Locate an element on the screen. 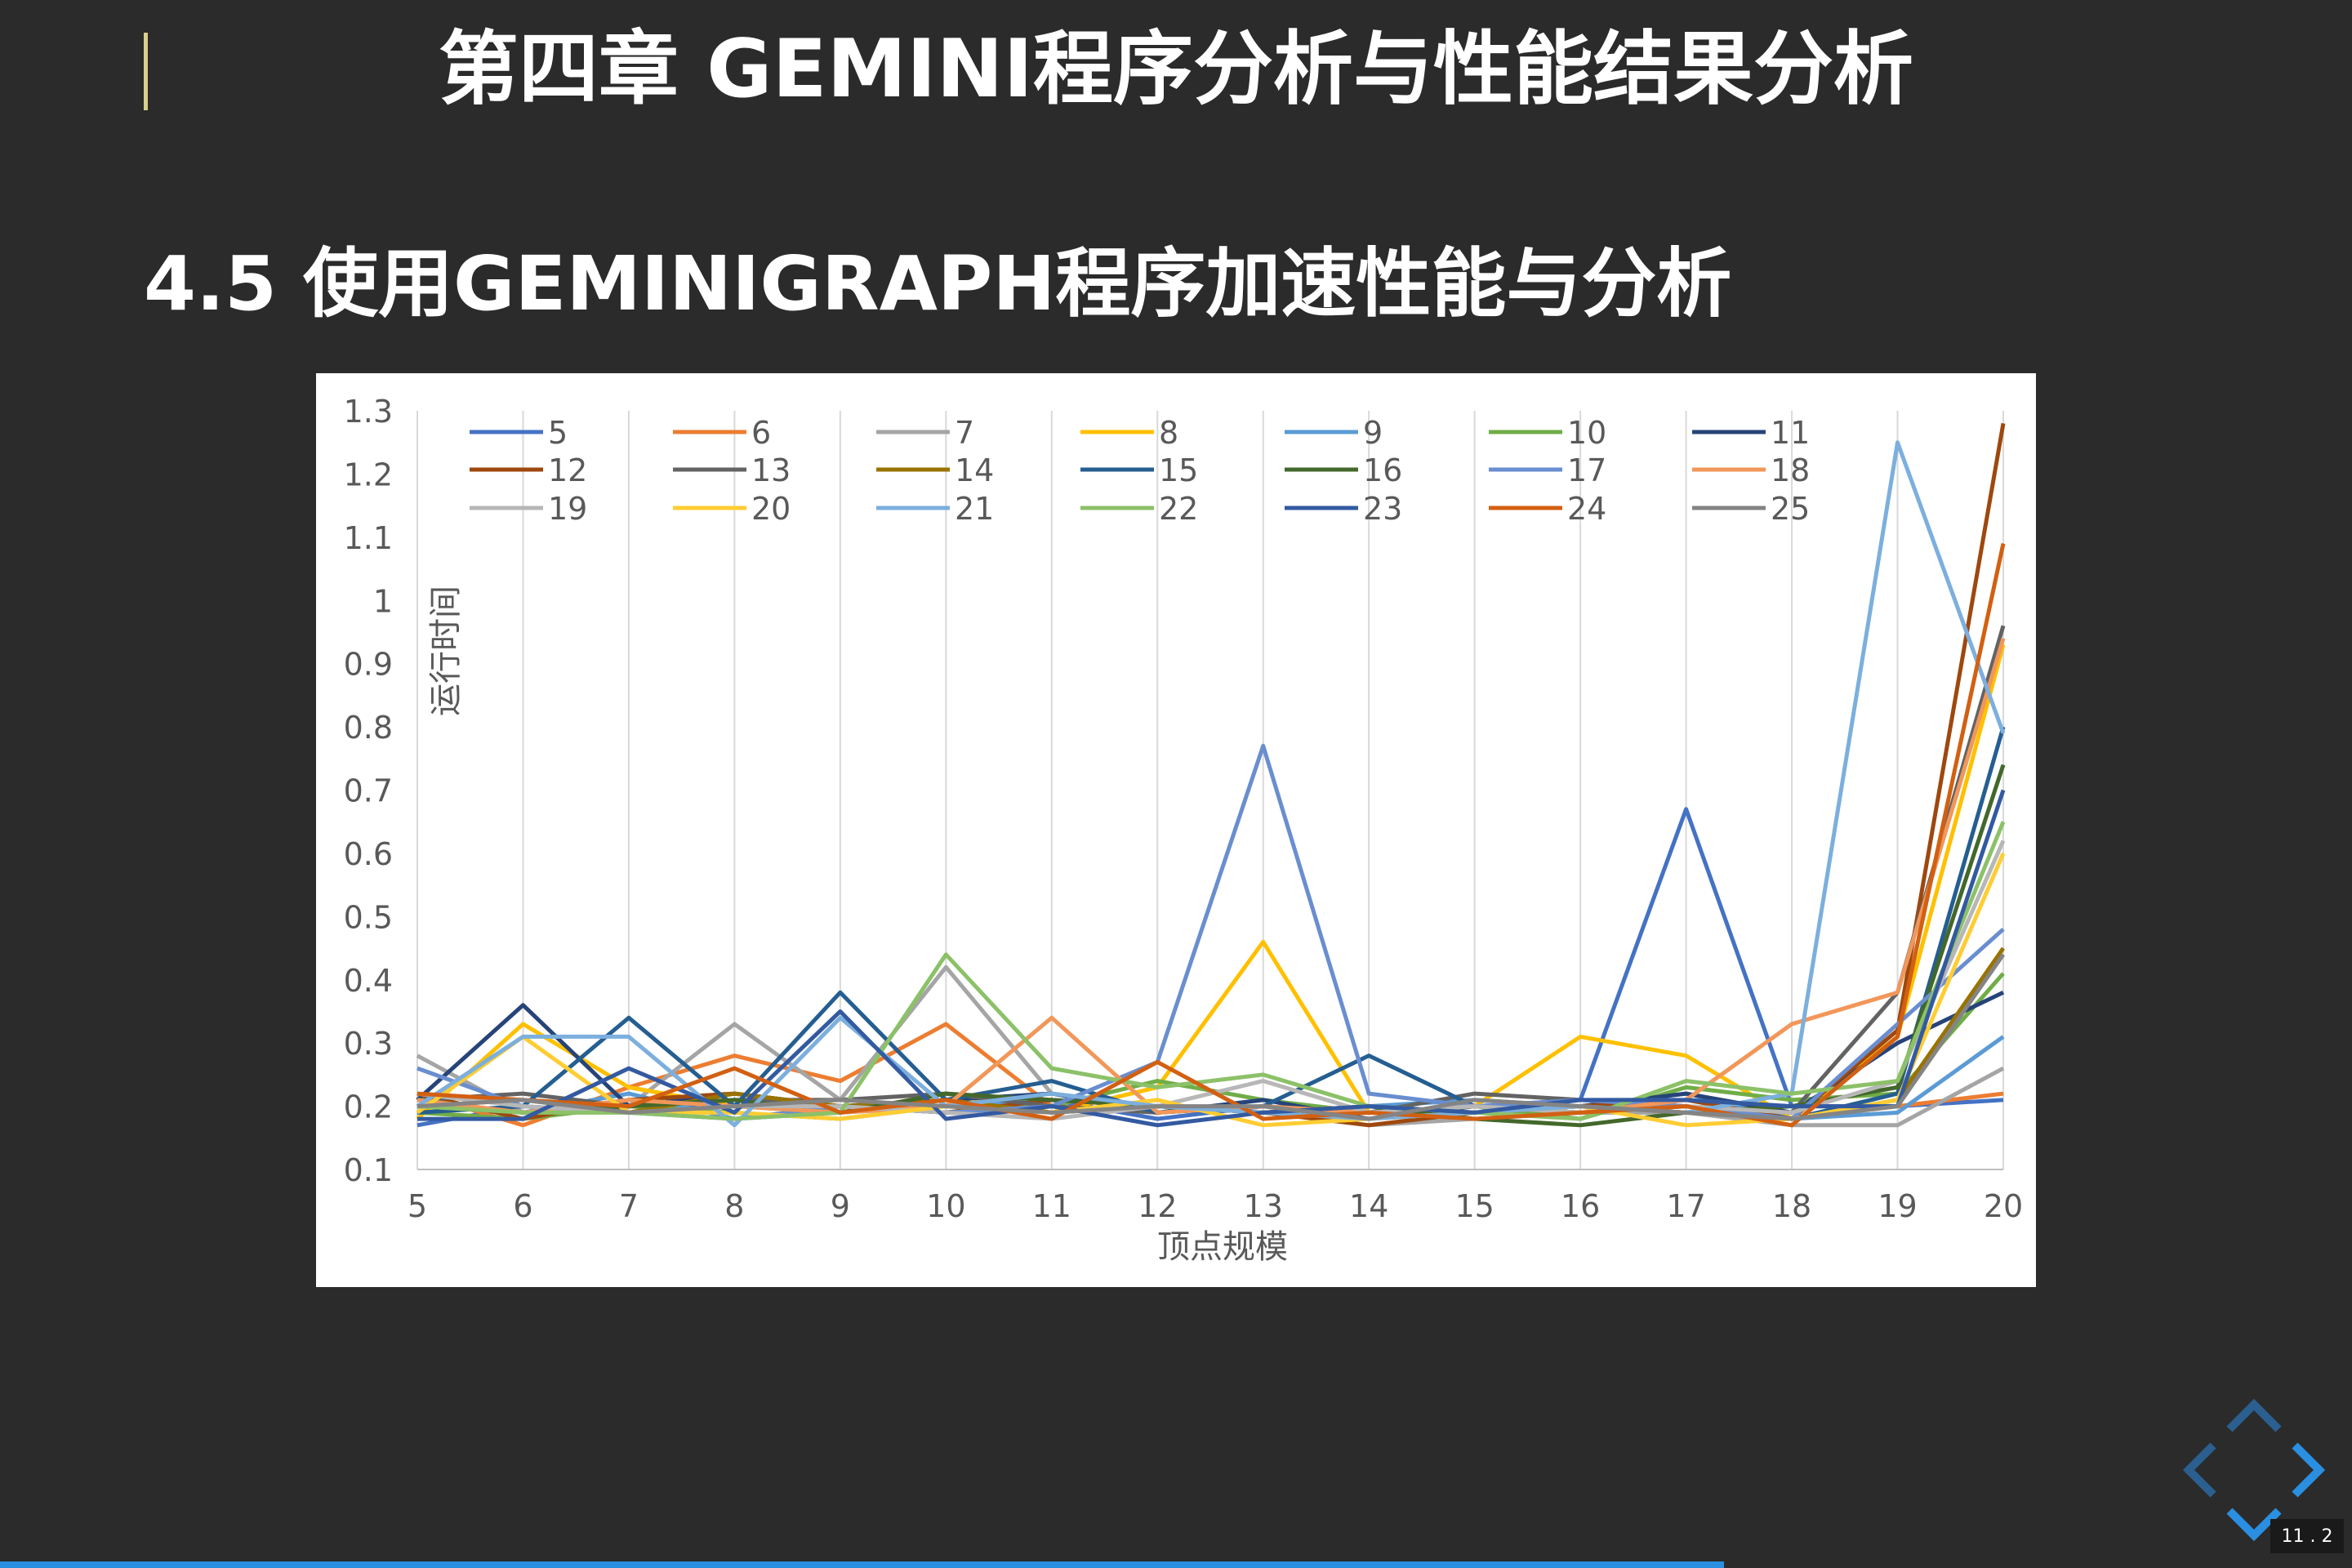  x-tick-label: 14 is located at coordinates (1368, 1206).